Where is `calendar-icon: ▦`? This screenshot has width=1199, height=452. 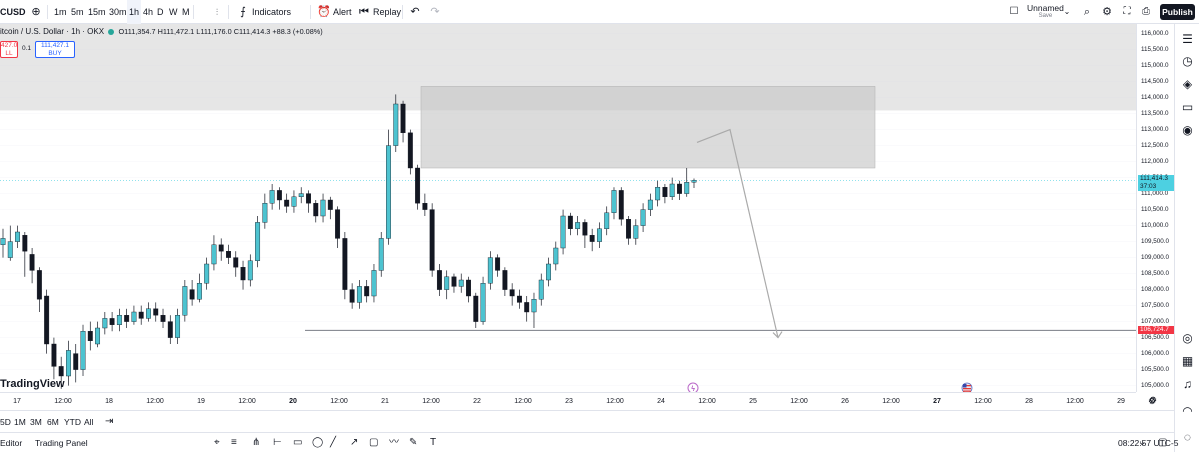 calendar-icon: ▦ is located at coordinates (1187, 361).